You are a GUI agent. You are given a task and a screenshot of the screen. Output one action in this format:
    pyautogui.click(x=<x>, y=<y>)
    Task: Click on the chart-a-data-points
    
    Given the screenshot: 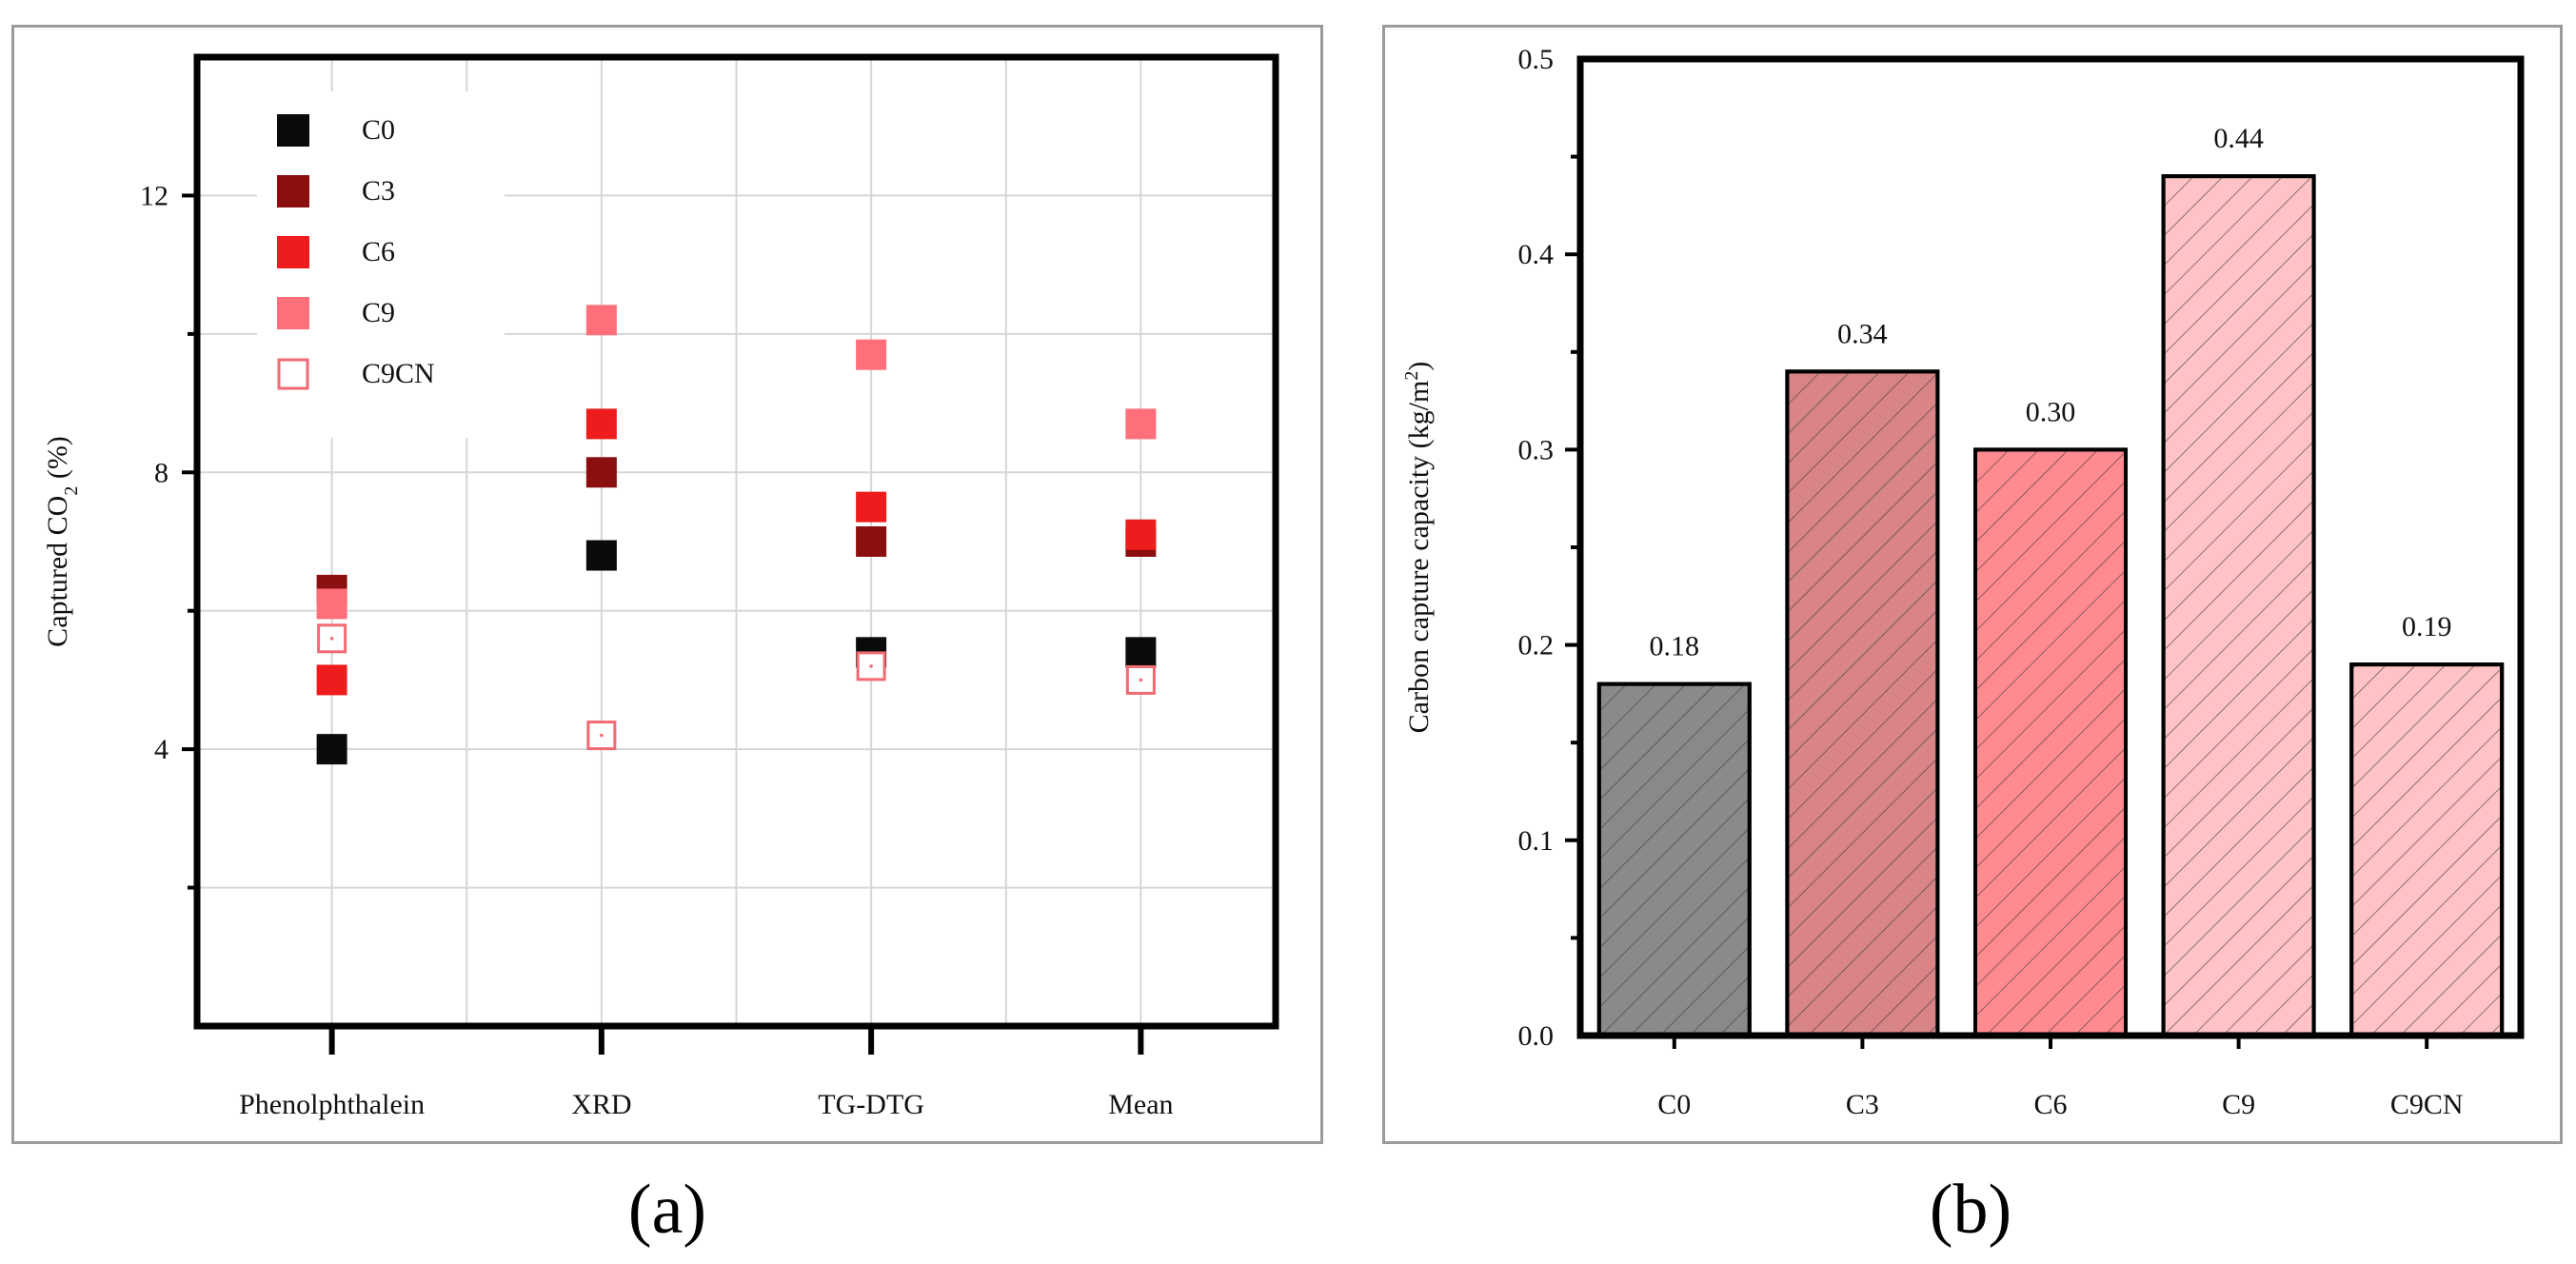 What is the action you would take?
    pyautogui.click(x=736, y=535)
    